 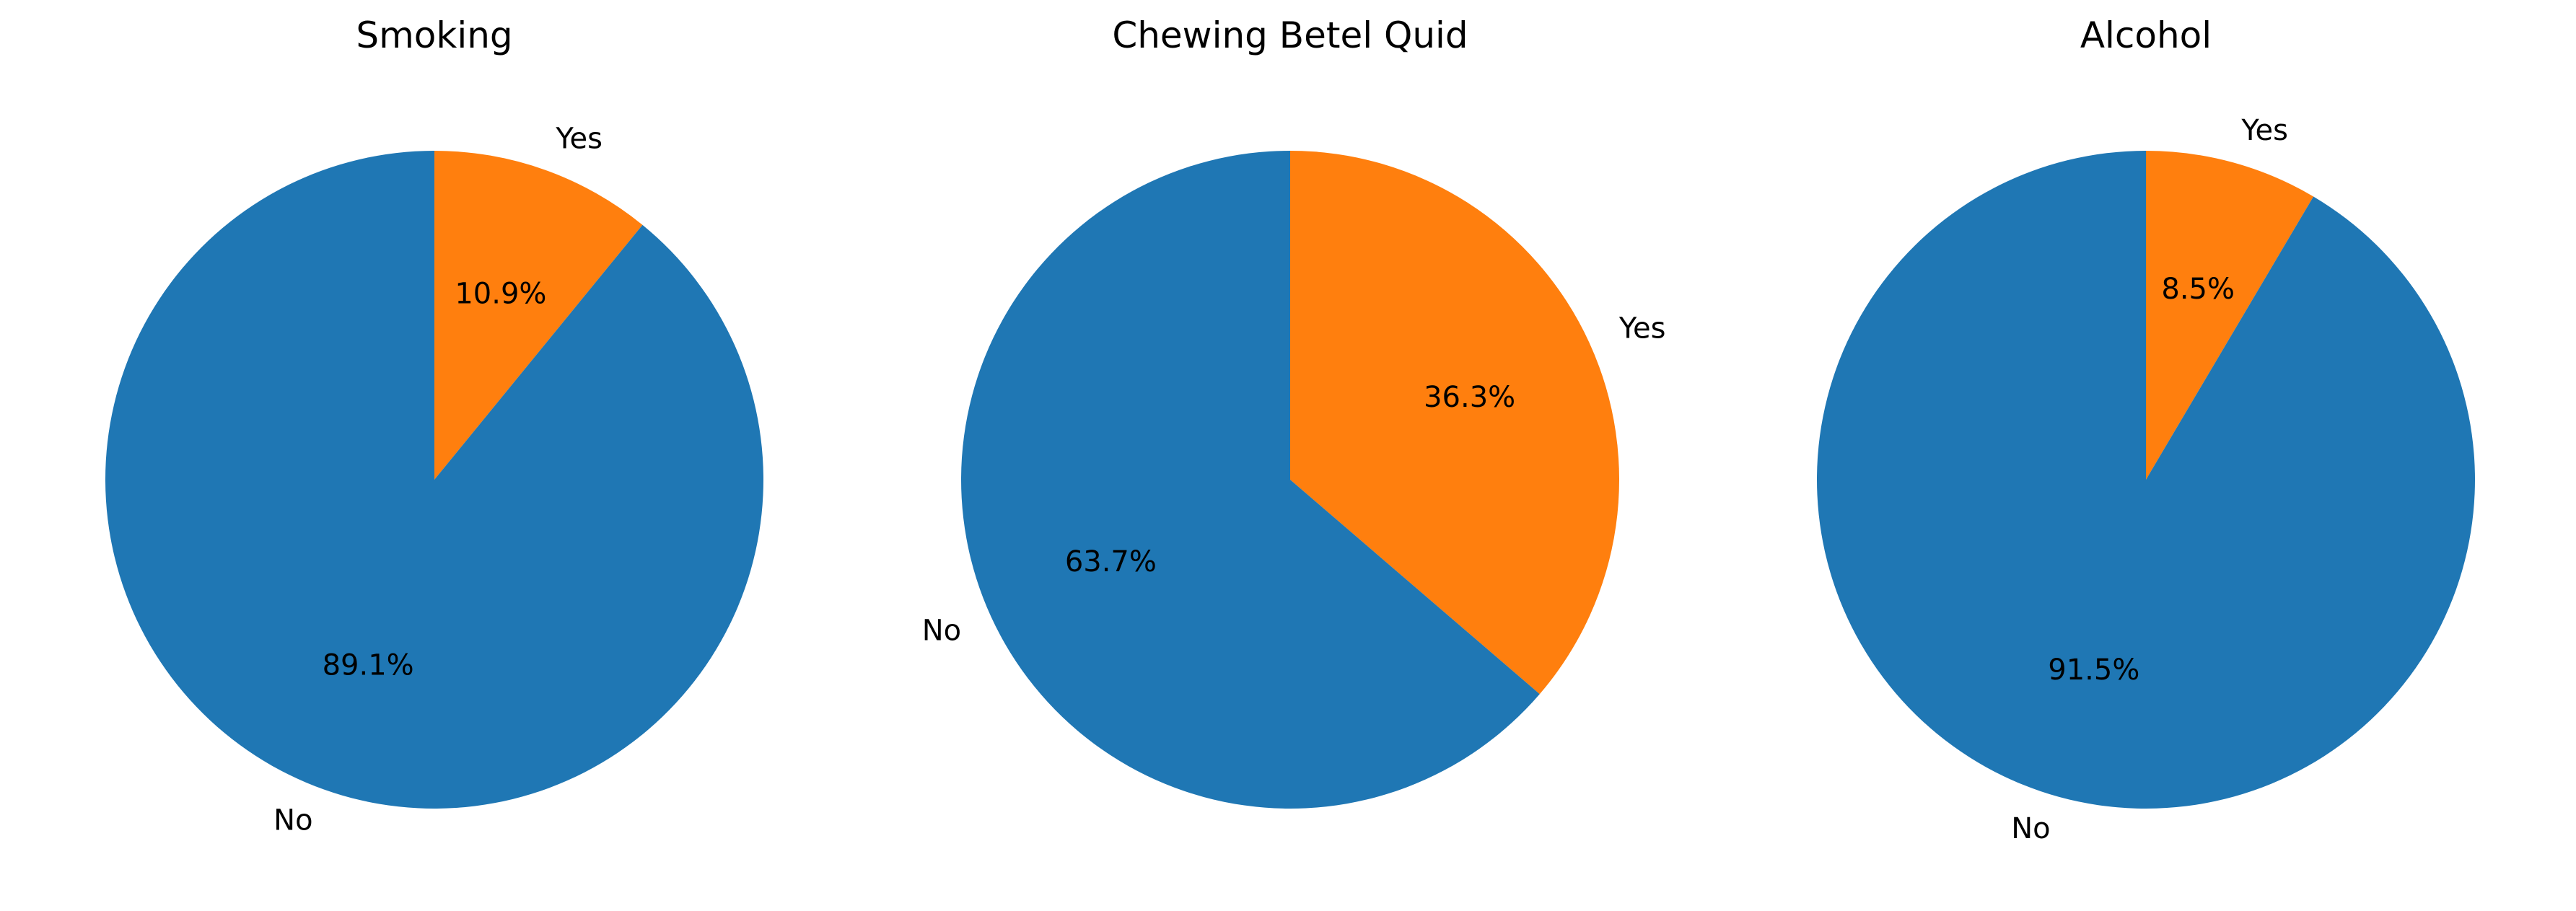 What do you see at coordinates (1469, 397) in the screenshot?
I see `slice-percent-yes: 36.3%` at bounding box center [1469, 397].